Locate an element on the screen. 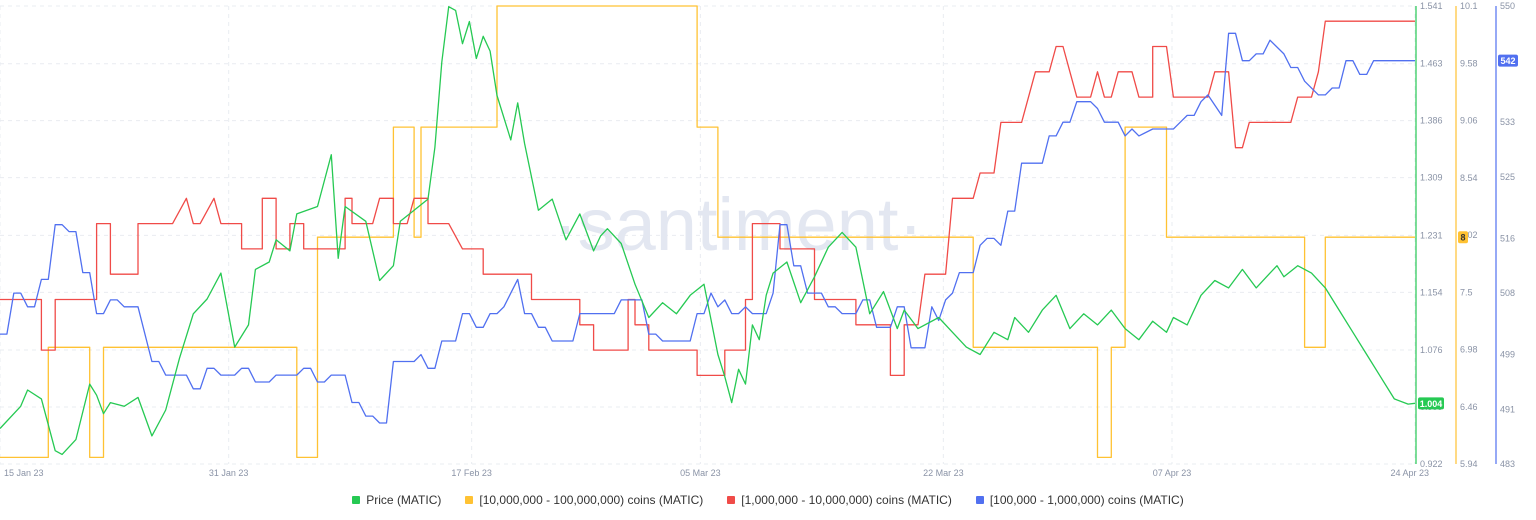 The height and width of the screenshot is (520, 1536). y-tick-label: 491 is located at coordinates (1507, 409).